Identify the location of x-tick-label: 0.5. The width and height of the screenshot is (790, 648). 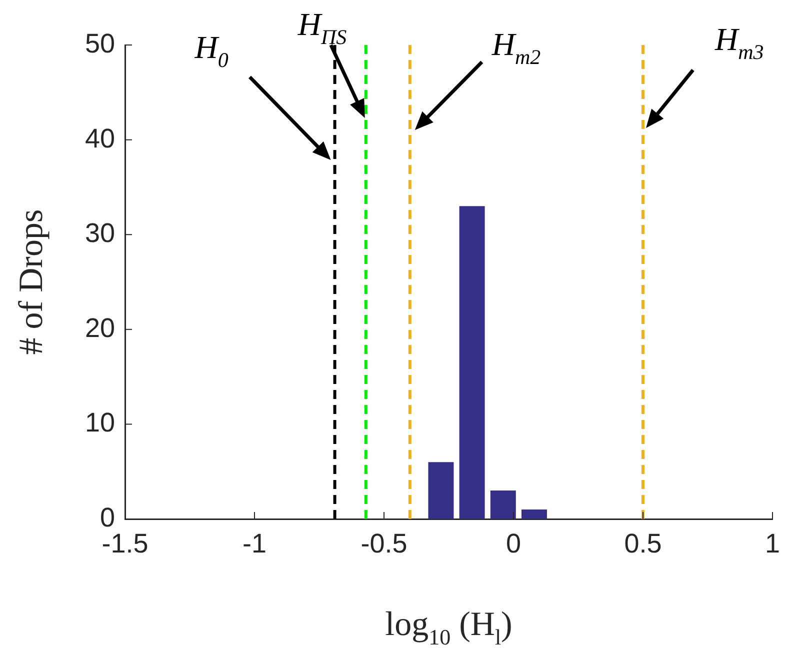
(643, 543).